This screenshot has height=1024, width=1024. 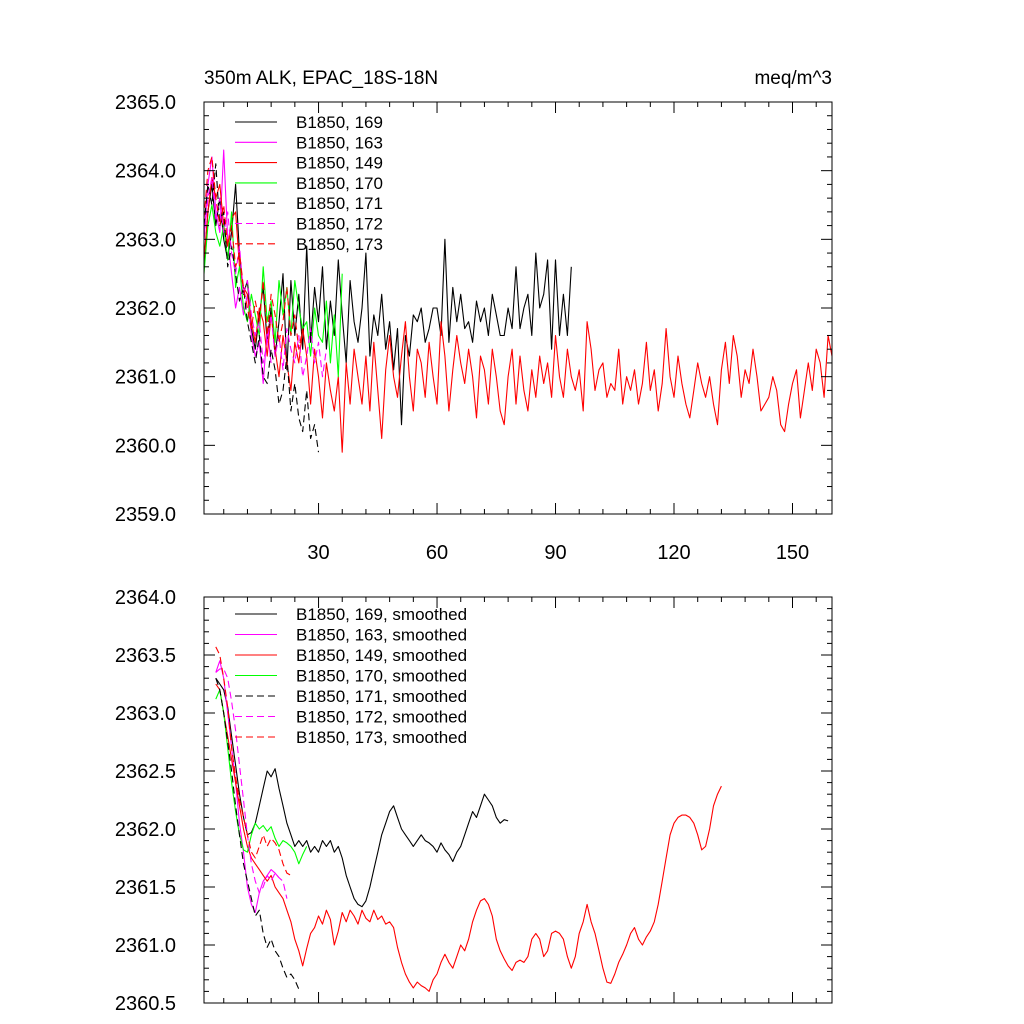 What do you see at coordinates (145, 656) in the screenshot?
I see `bottom-y-tick-label: 2363.5` at bounding box center [145, 656].